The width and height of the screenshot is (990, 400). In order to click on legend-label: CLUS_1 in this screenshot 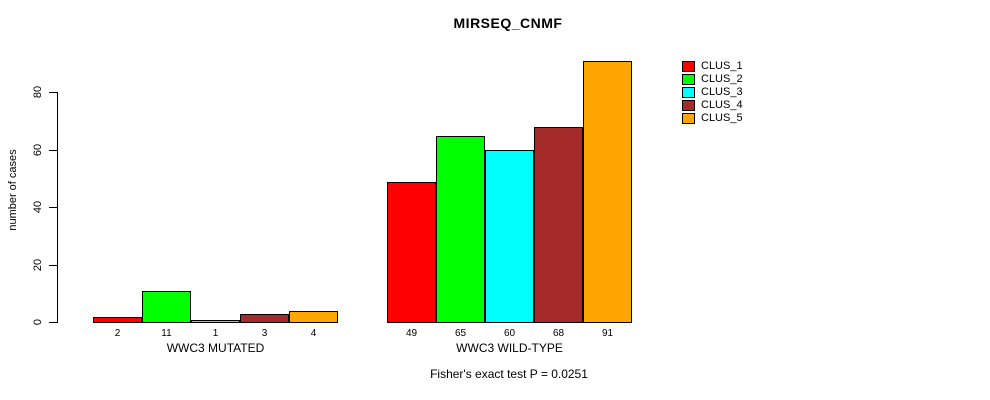, I will do `click(722, 66)`.